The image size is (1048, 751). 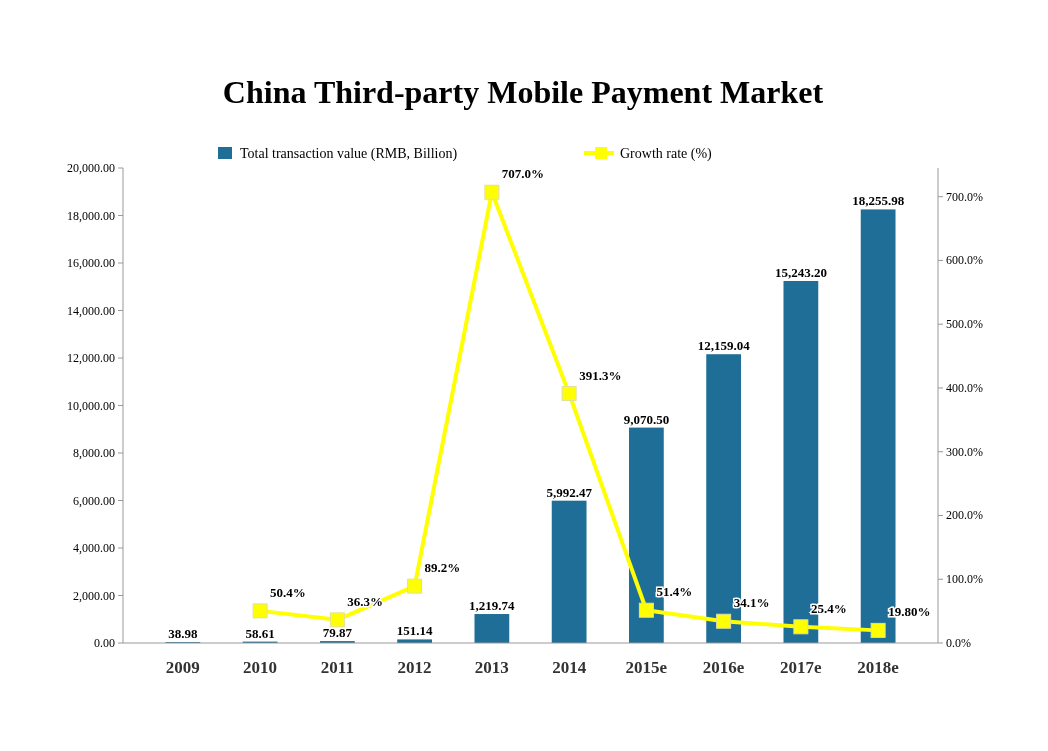 What do you see at coordinates (723, 667) in the screenshot?
I see `x-tick-label: 2016e` at bounding box center [723, 667].